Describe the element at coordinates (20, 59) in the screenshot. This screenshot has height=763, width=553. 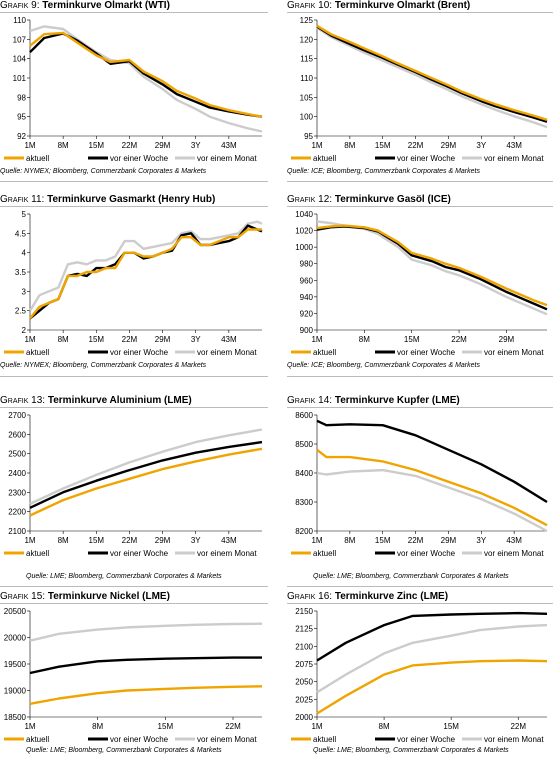
I see `y-tick-label: 104` at that location.